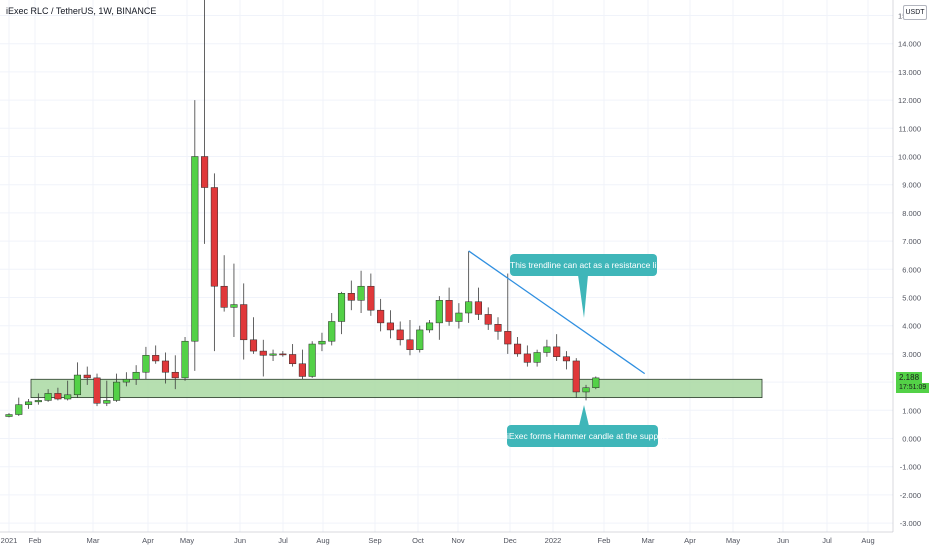  Describe the element at coordinates (148, 540) in the screenshot. I see `time-tick-label: Apr` at that location.